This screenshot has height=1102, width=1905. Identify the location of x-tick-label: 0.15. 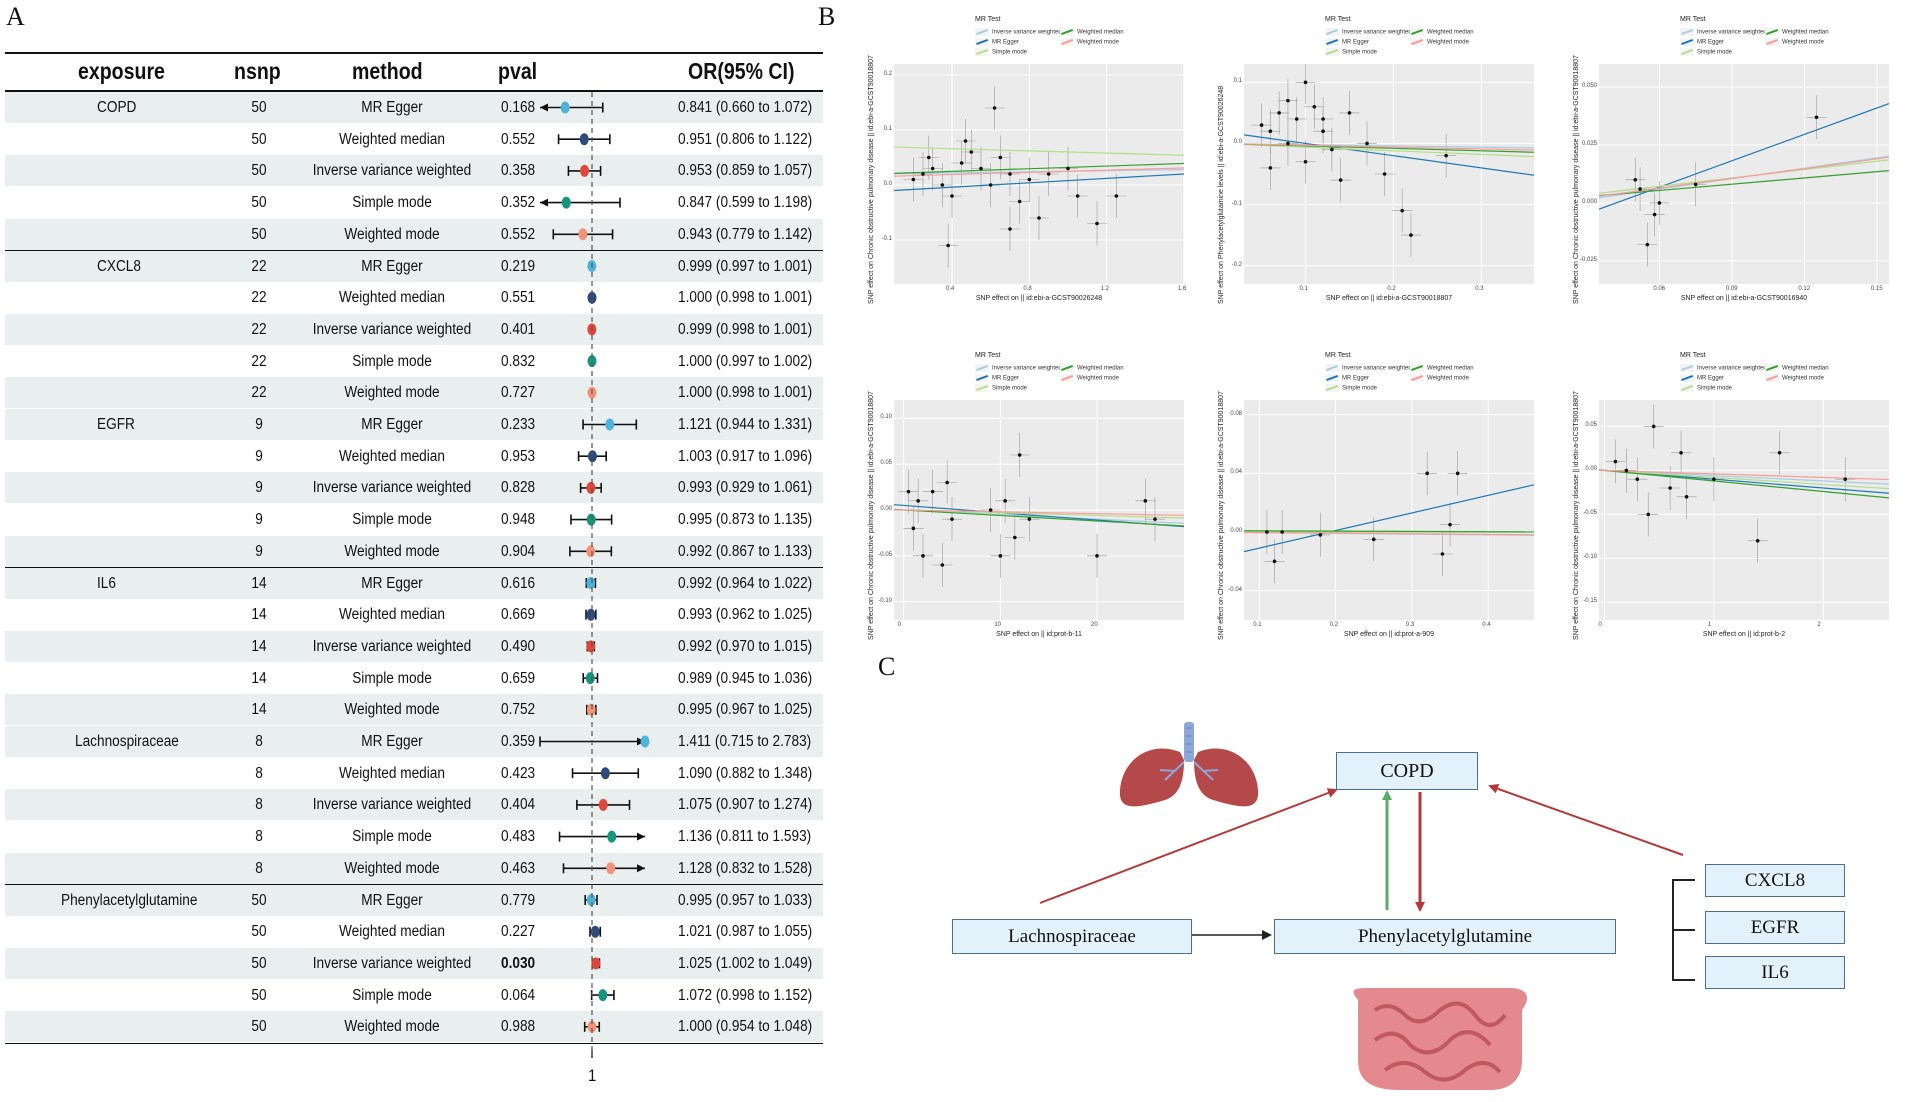
(1876, 289).